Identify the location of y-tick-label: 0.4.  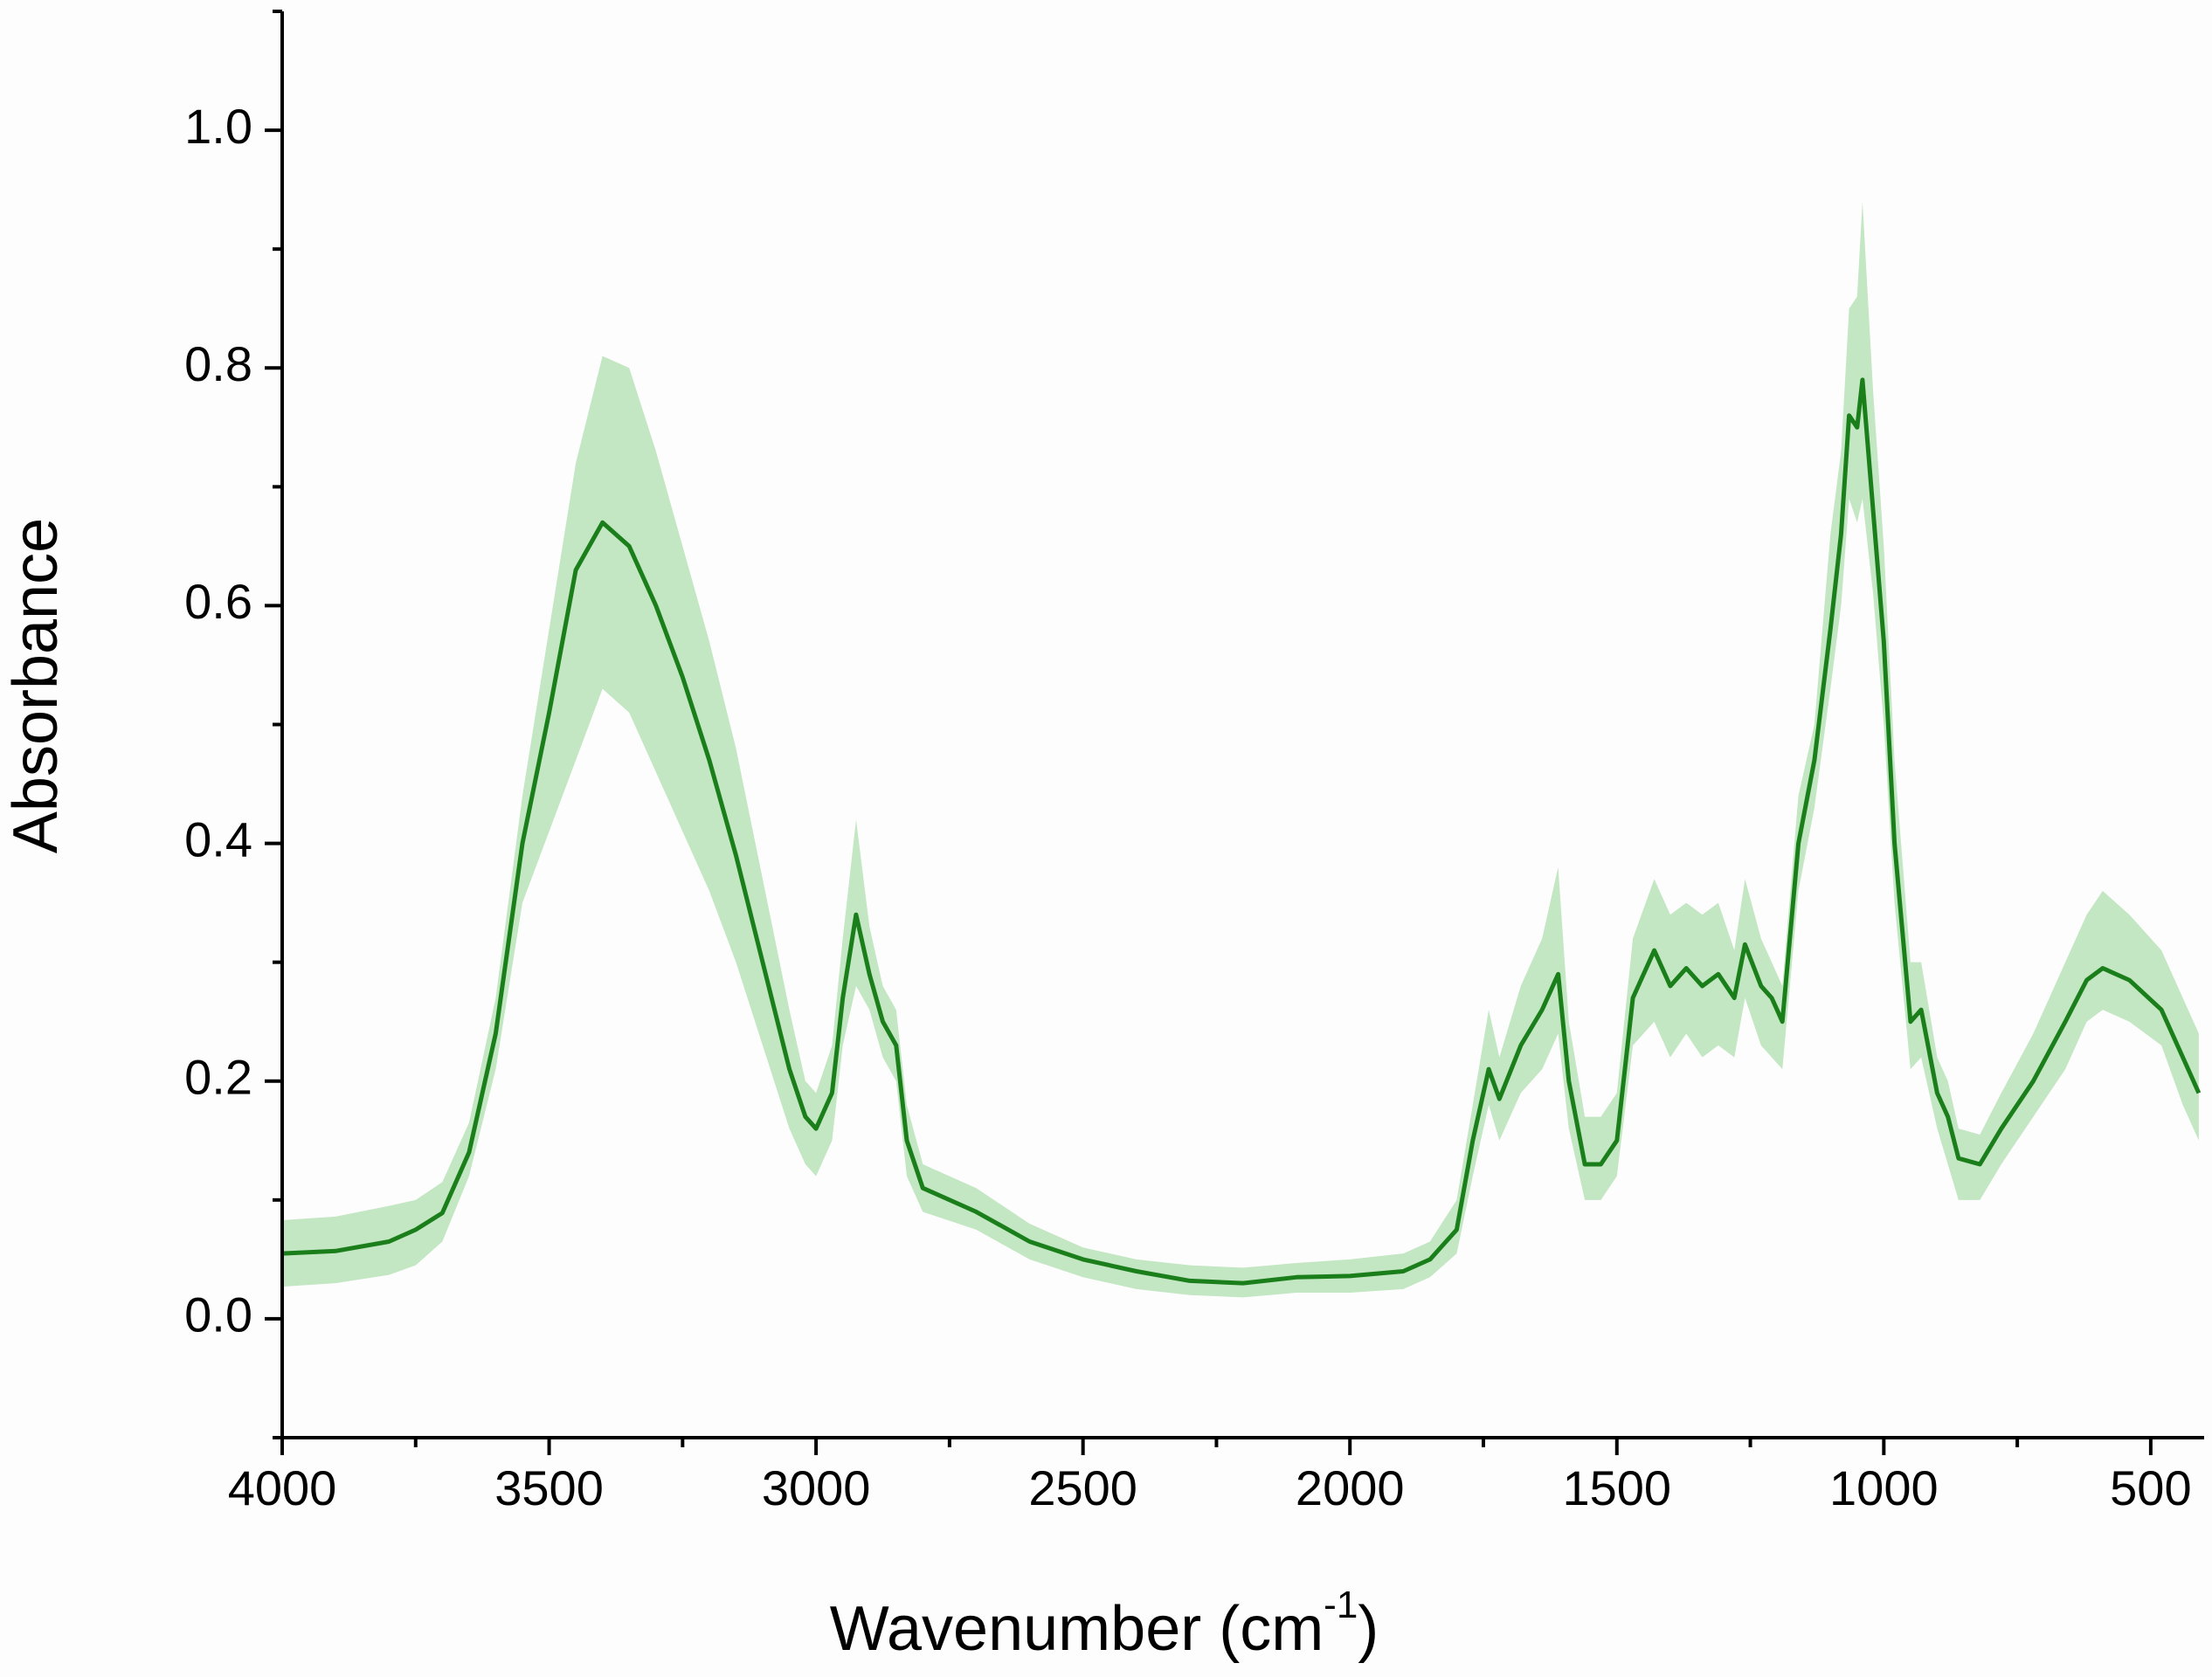
(218, 838).